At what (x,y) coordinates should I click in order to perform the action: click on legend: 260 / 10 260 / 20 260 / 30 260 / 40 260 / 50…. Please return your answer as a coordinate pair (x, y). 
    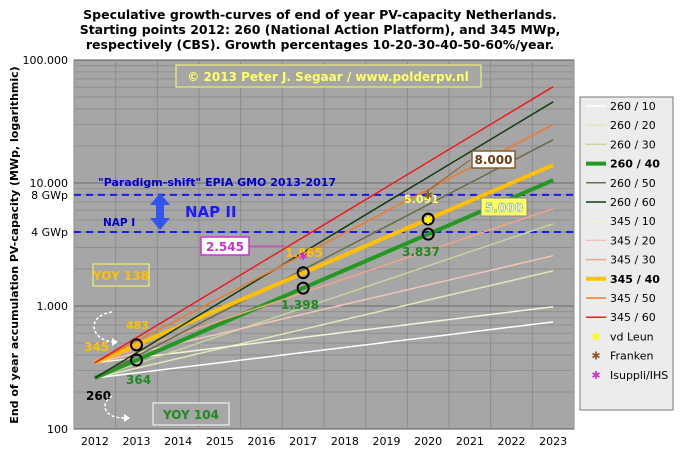
    Looking at the image, I should click on (627, 241).